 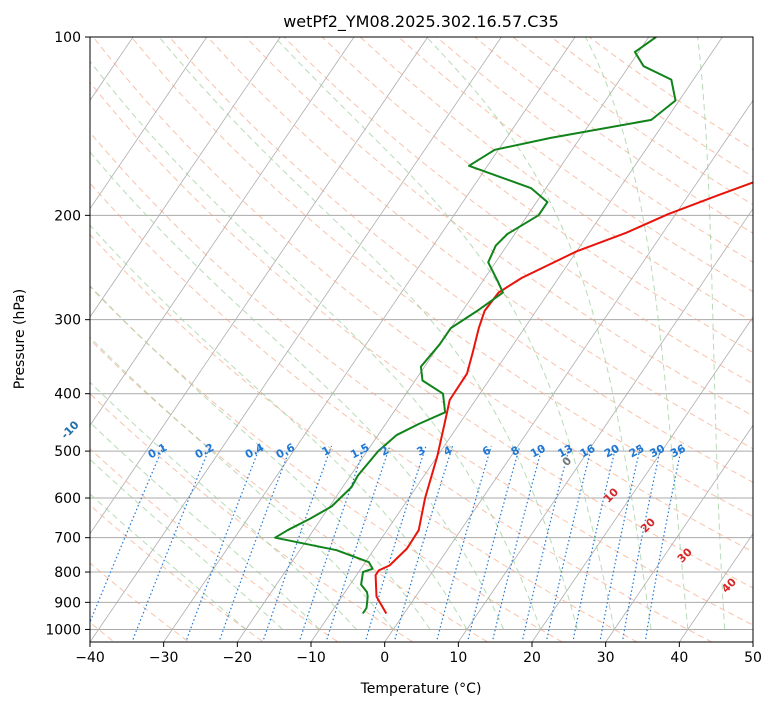 I want to click on x-tick-label: 10, so click(x=458, y=658).